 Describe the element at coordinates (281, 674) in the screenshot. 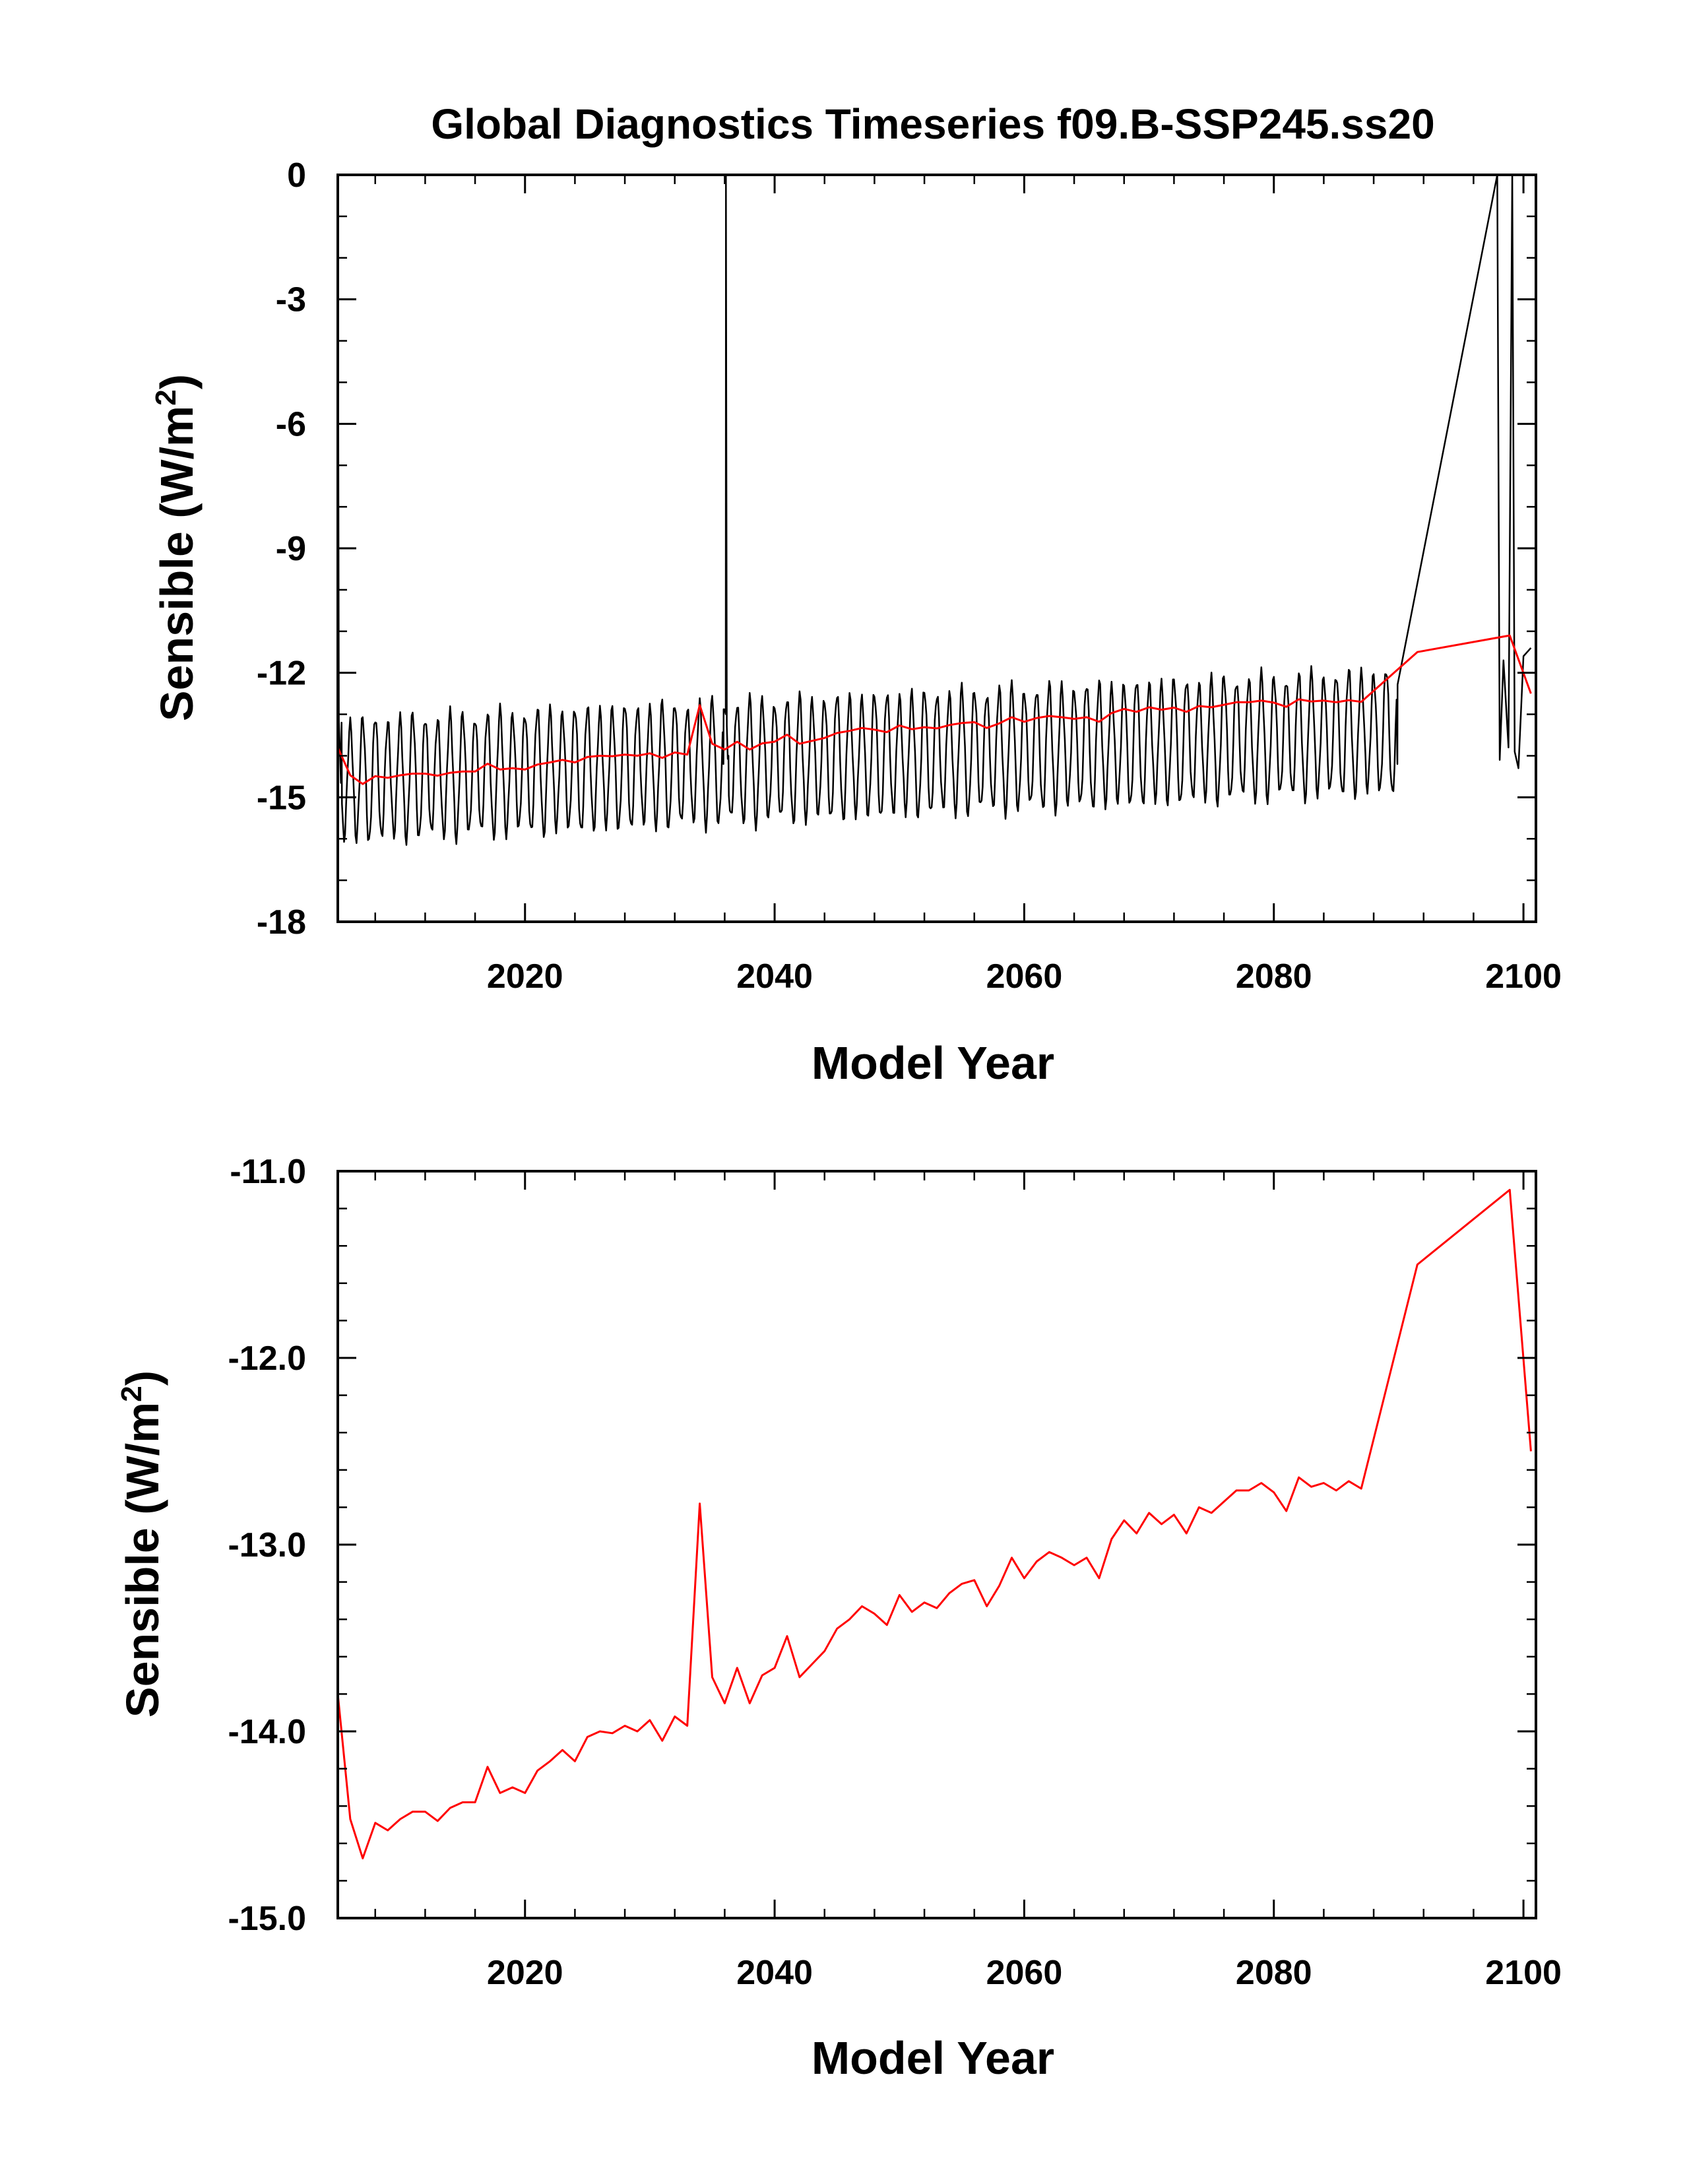

I see `y-tick-label: -12` at that location.